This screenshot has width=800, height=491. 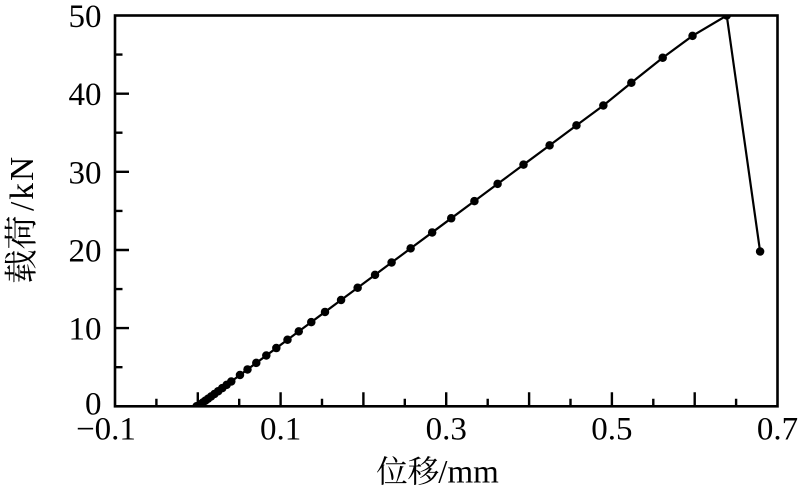 What do you see at coordinates (280, 429) in the screenshot?
I see `svg-text: 0.1` at bounding box center [280, 429].